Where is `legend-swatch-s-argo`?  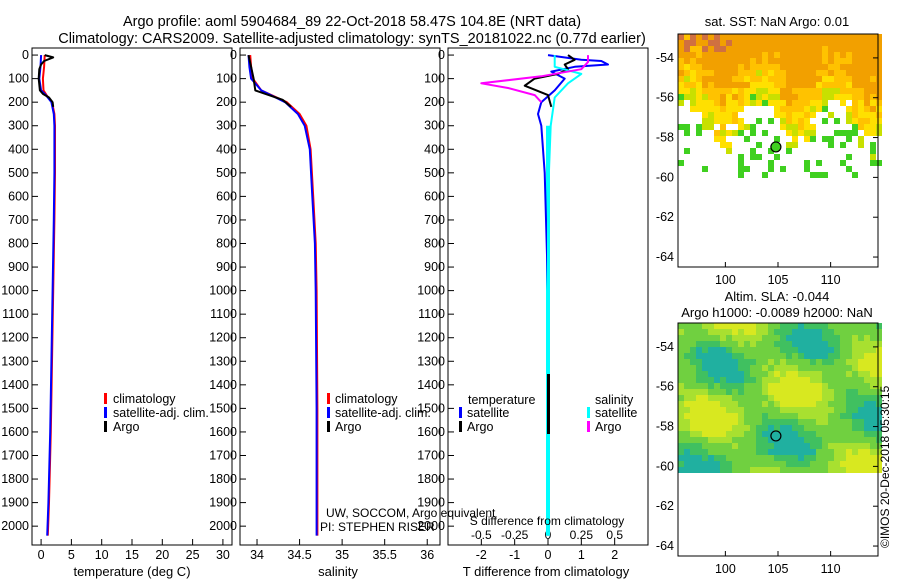
legend-swatch-s-argo is located at coordinates (588, 426).